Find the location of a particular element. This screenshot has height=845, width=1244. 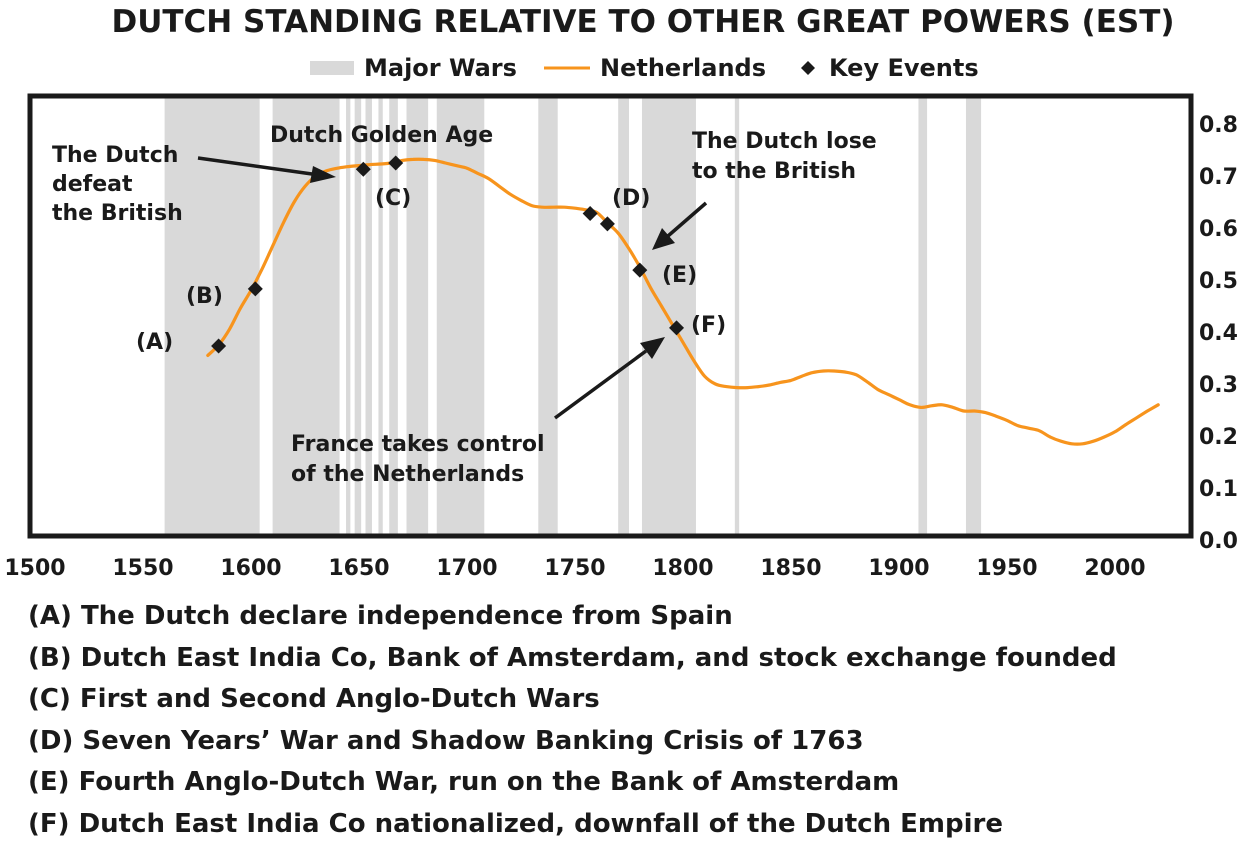

x-tick-label: 1850 is located at coordinates (790, 568).